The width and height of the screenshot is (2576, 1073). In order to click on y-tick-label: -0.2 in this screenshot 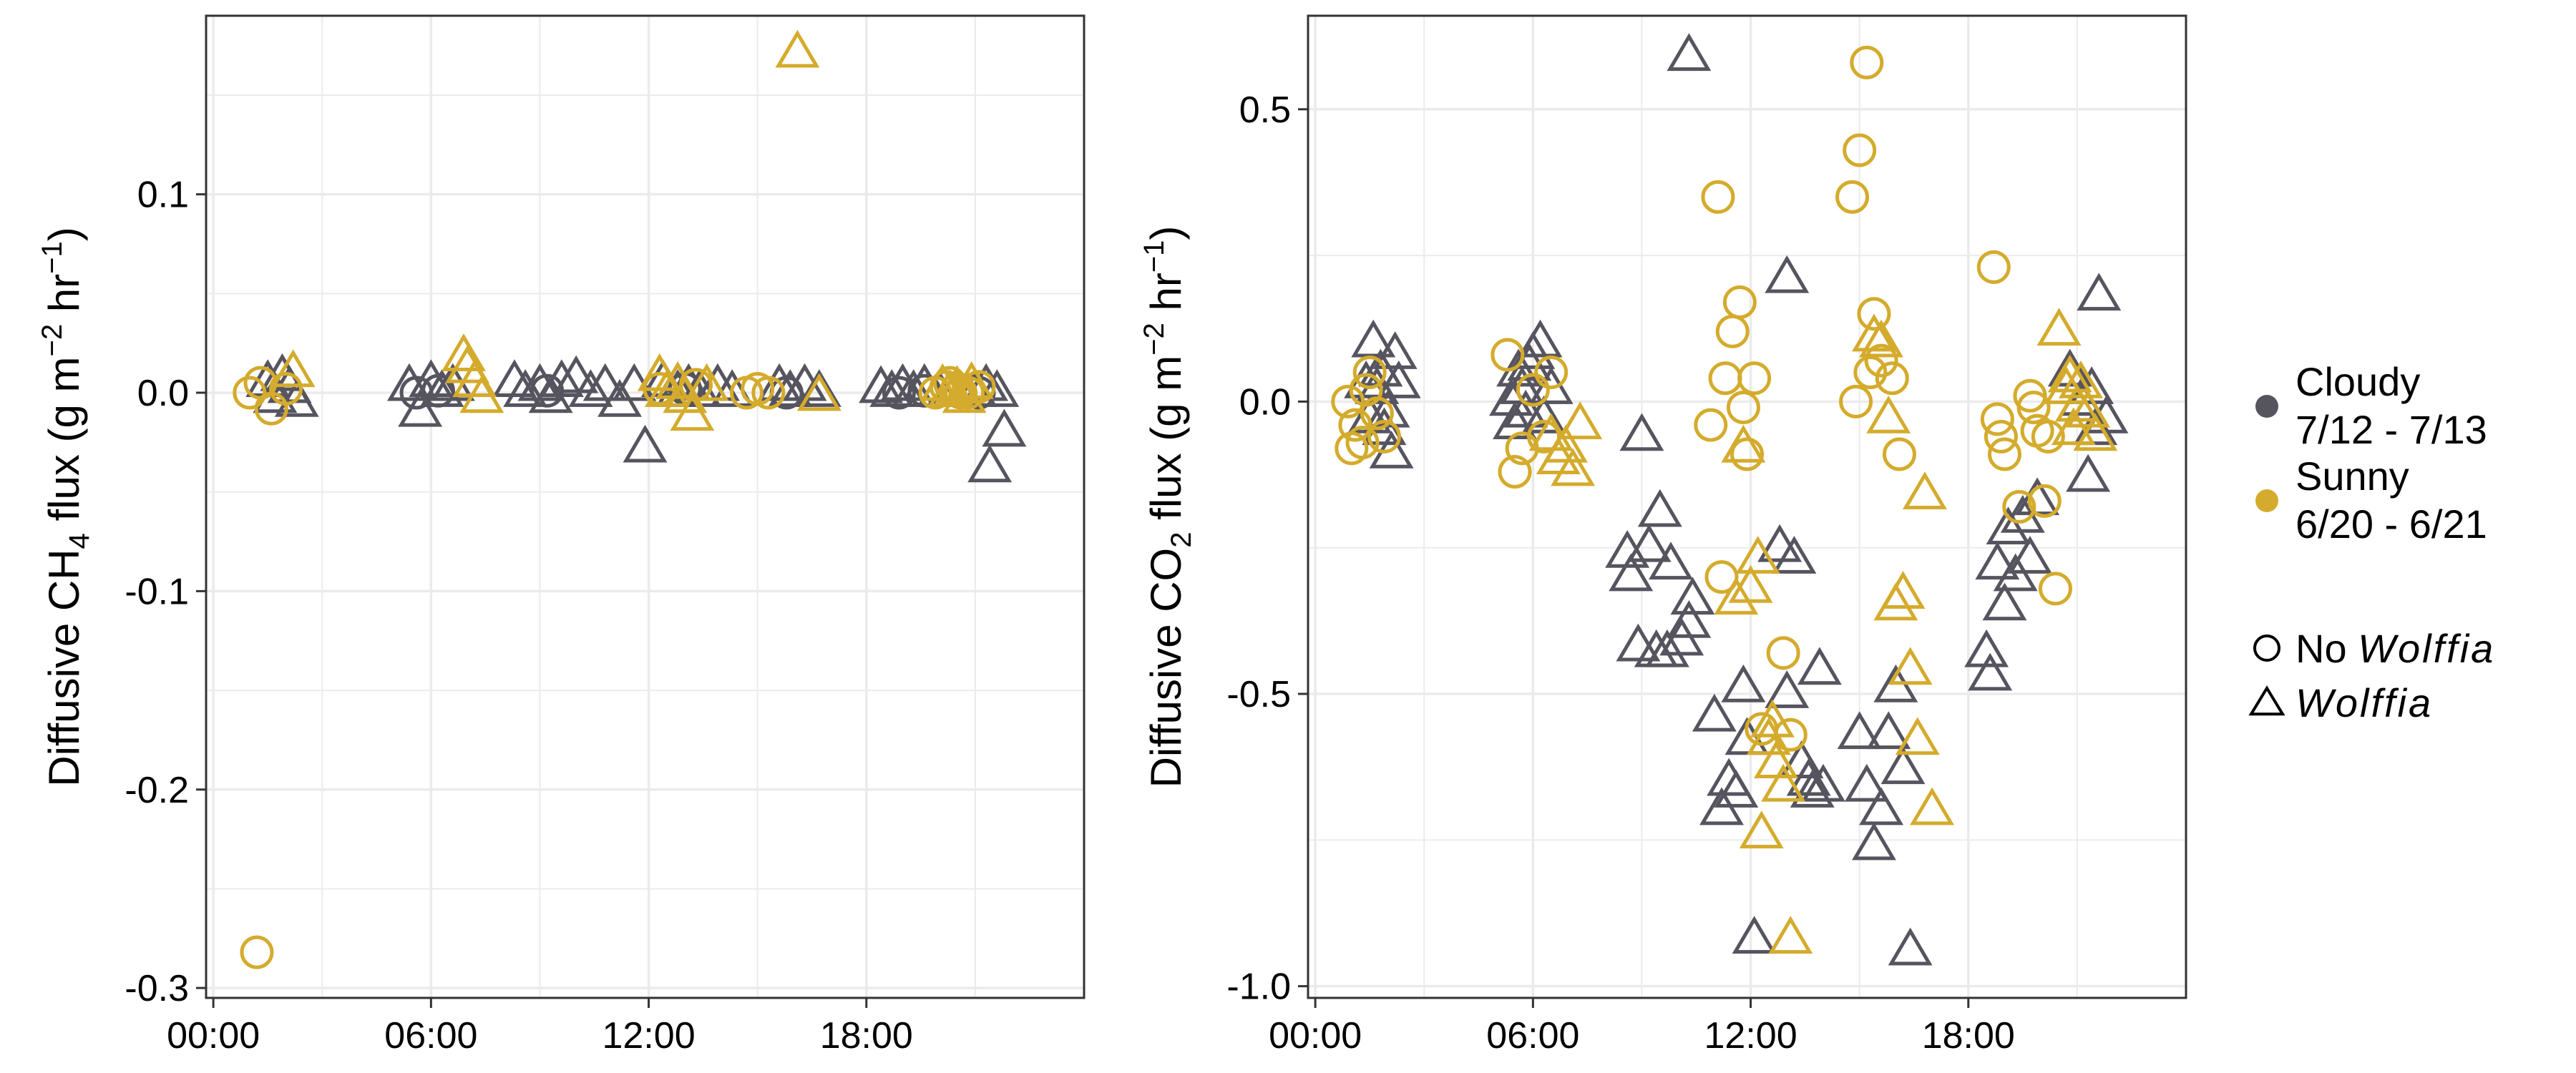, I will do `click(157, 790)`.